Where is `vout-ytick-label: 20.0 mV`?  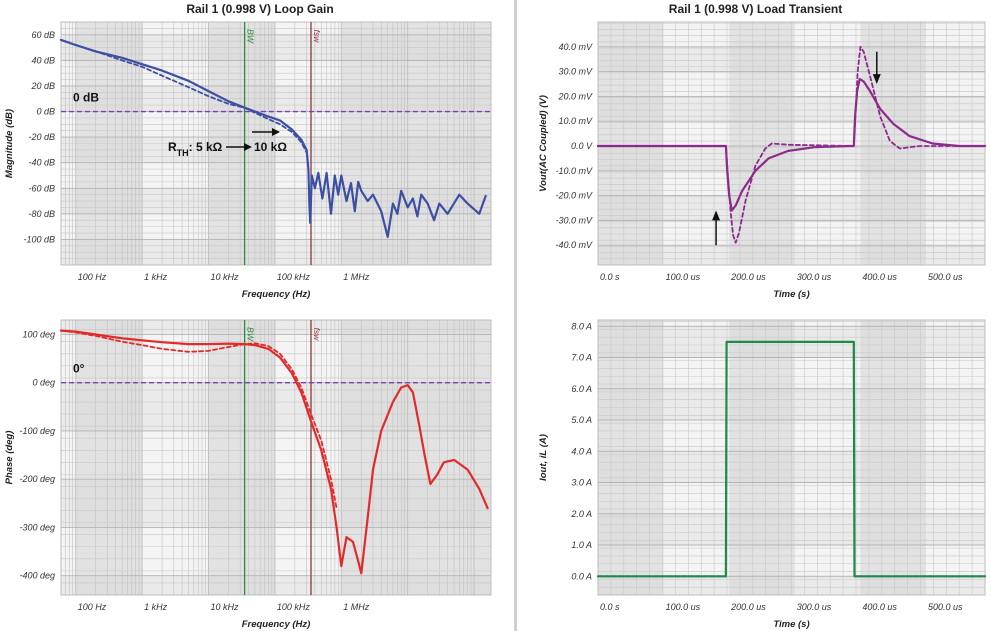 vout-ytick-label: 20.0 mV is located at coordinates (575, 96).